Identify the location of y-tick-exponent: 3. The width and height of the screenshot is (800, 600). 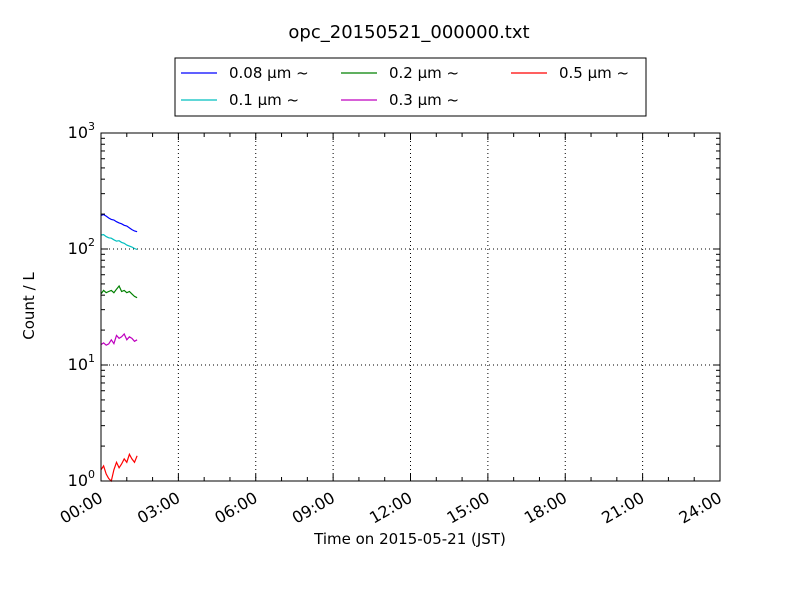
(91, 126).